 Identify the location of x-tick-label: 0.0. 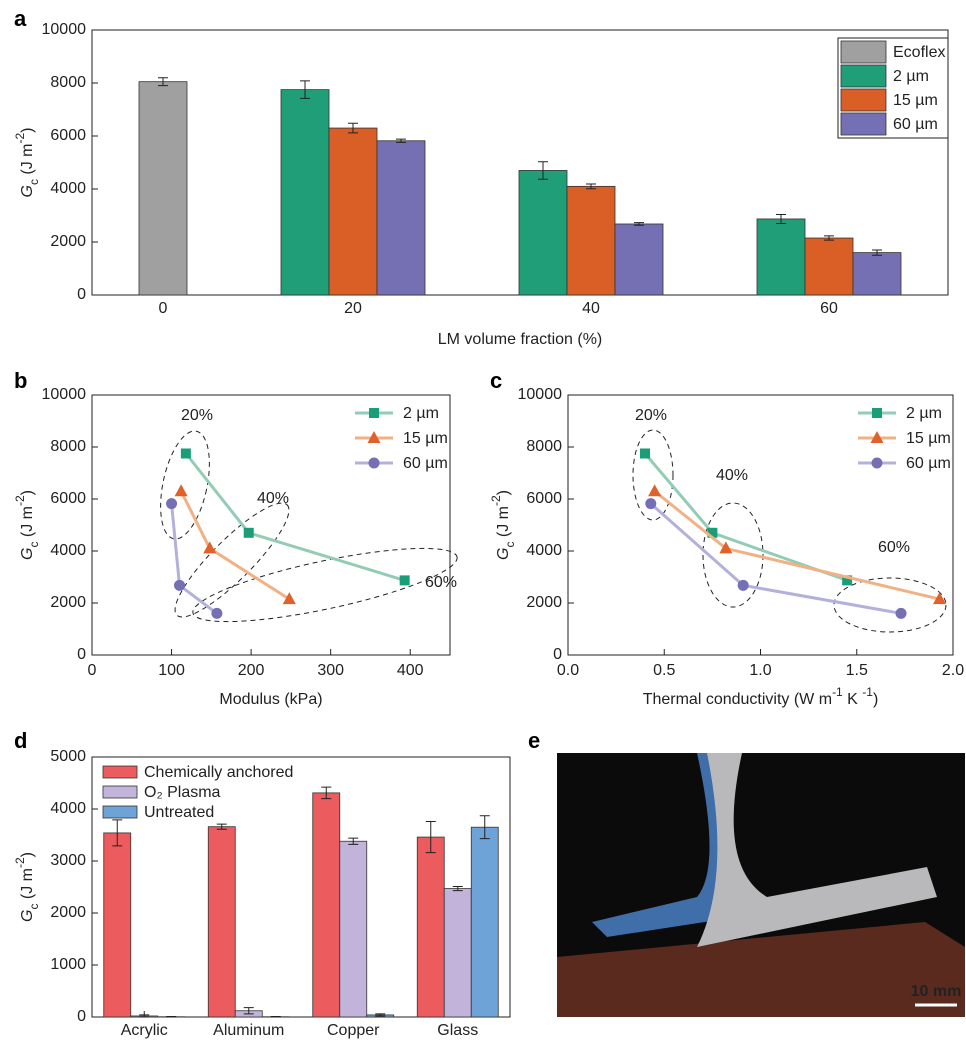
(568, 670).